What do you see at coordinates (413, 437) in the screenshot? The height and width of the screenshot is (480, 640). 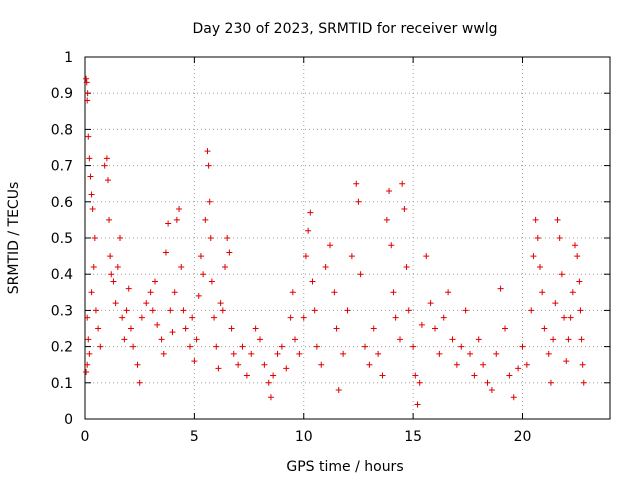 I see `x-tick-label: 15` at bounding box center [413, 437].